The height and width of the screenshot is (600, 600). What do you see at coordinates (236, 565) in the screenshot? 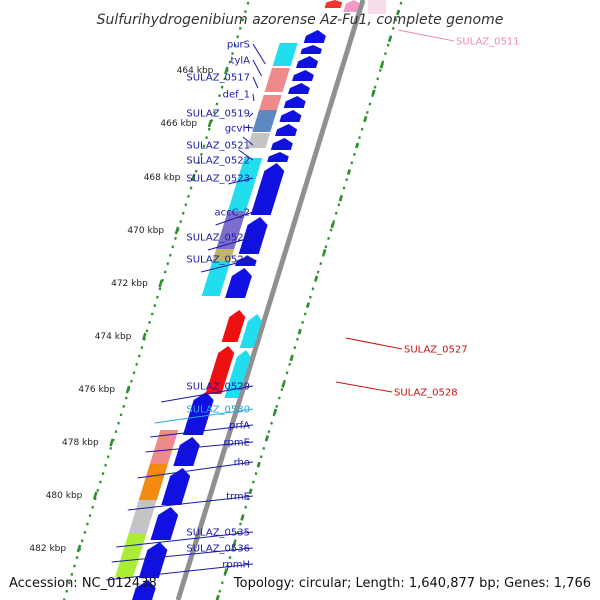
I see `gene-label: rpmH` at bounding box center [236, 565].